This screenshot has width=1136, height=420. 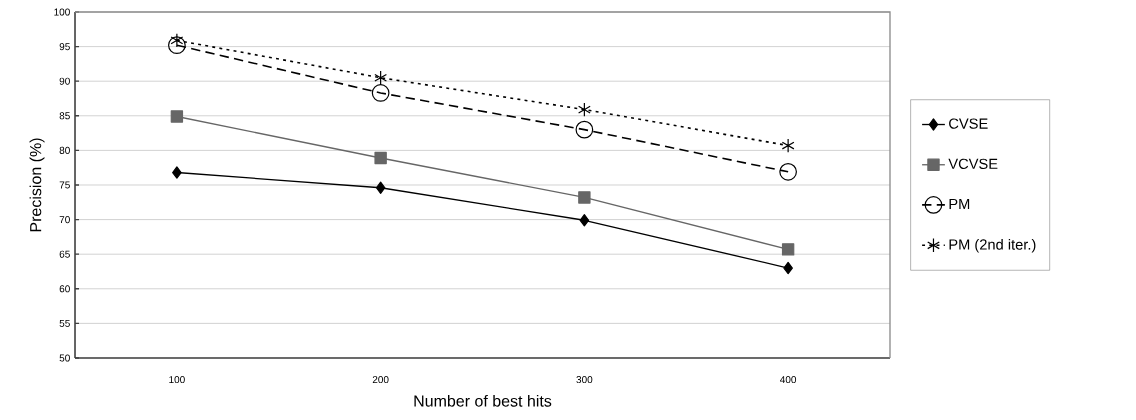 I want to click on y-axis-title: Precision (%), so click(x=37, y=185).